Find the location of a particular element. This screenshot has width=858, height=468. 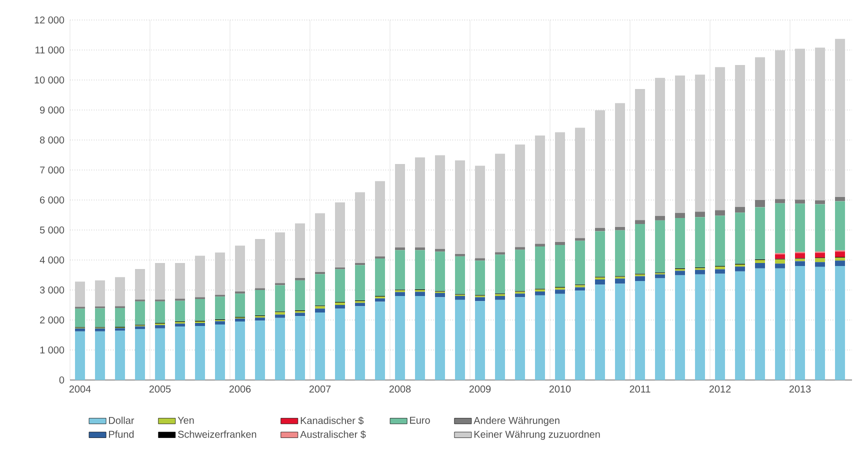

legend-label: Kanadischer $ is located at coordinates (332, 420).